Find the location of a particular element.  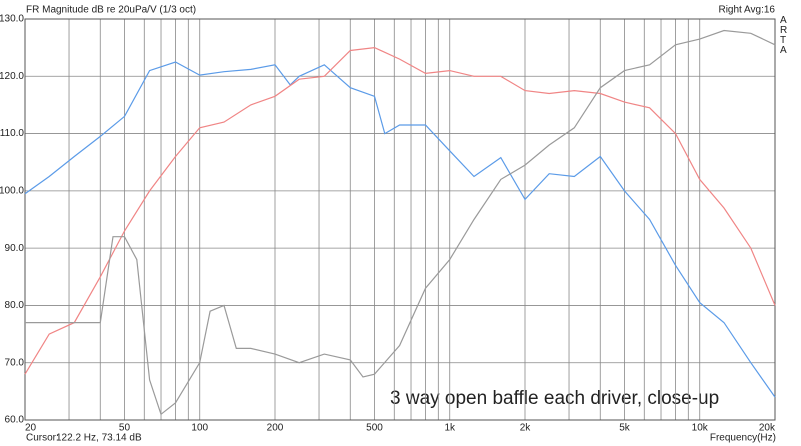

y-tick-label: 100.0 is located at coordinates (12, 190).